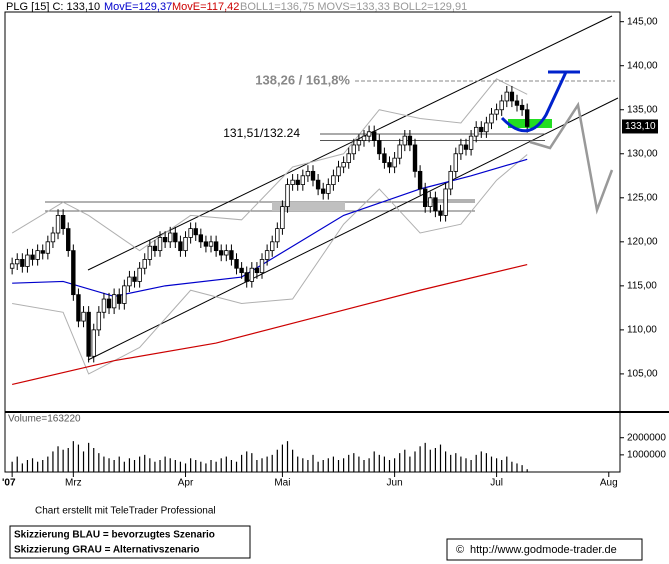 The height and width of the screenshot is (564, 669). Describe the element at coordinates (44, 419) in the screenshot. I see `volume-label: Volume=163220` at that location.